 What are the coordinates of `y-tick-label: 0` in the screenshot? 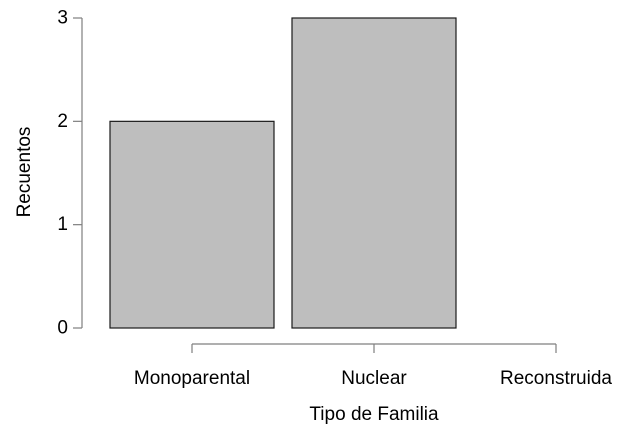 It's located at (62, 328).